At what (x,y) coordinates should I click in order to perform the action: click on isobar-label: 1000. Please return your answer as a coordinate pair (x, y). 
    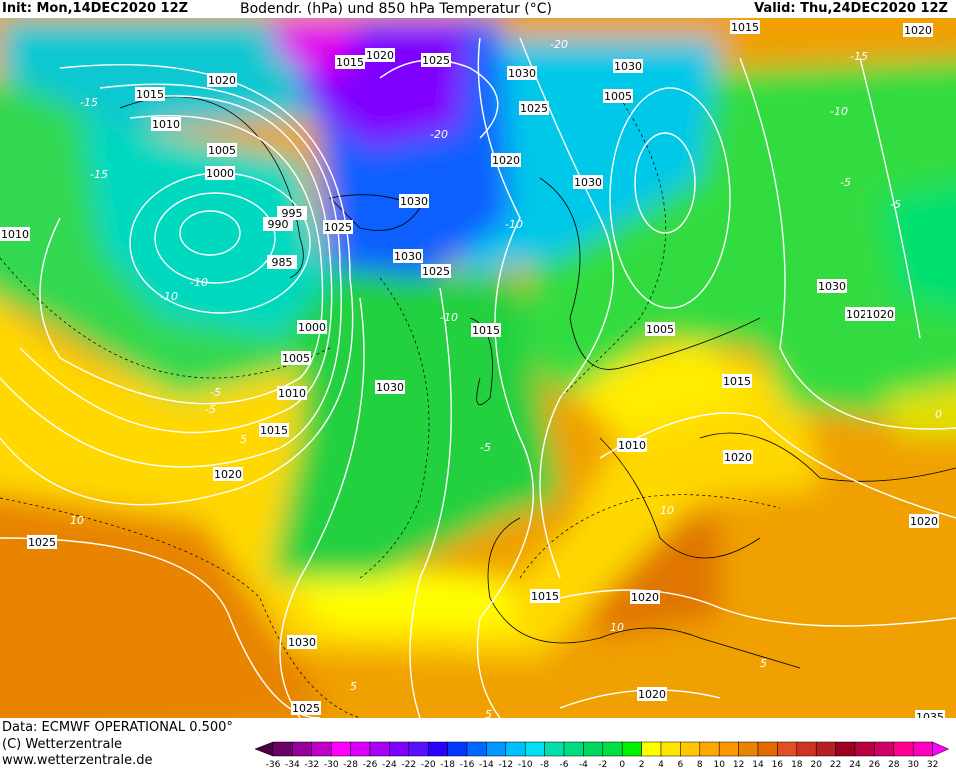
    Looking at the image, I should click on (220, 173).